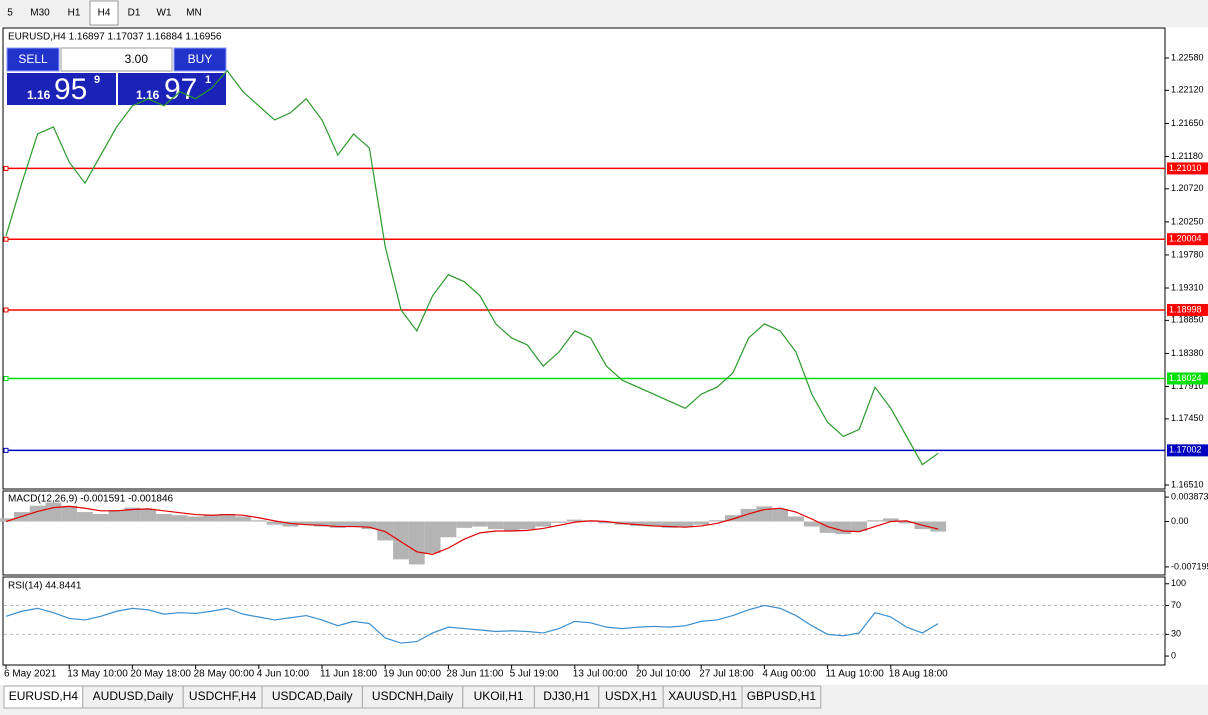  What do you see at coordinates (584, 533) in the screenshot?
I see `macd-panel` at bounding box center [584, 533].